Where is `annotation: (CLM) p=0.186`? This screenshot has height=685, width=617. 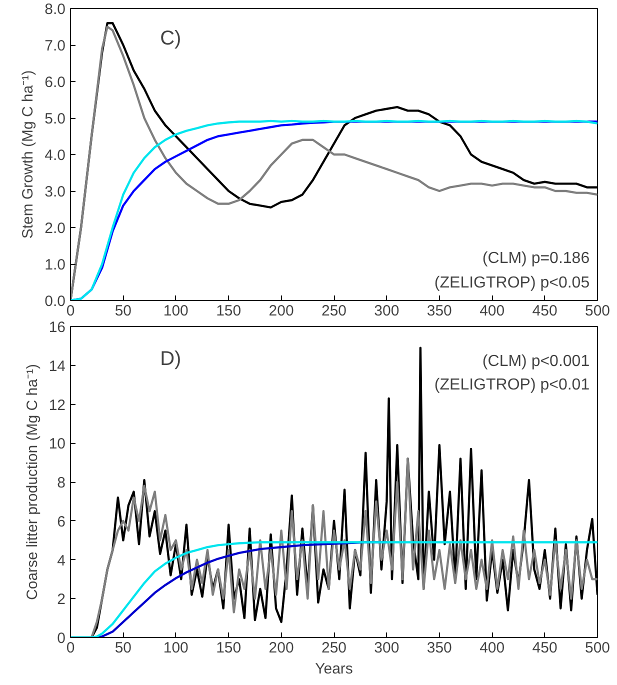
annotation: (CLM) p=0.186 is located at coordinates (536, 258).